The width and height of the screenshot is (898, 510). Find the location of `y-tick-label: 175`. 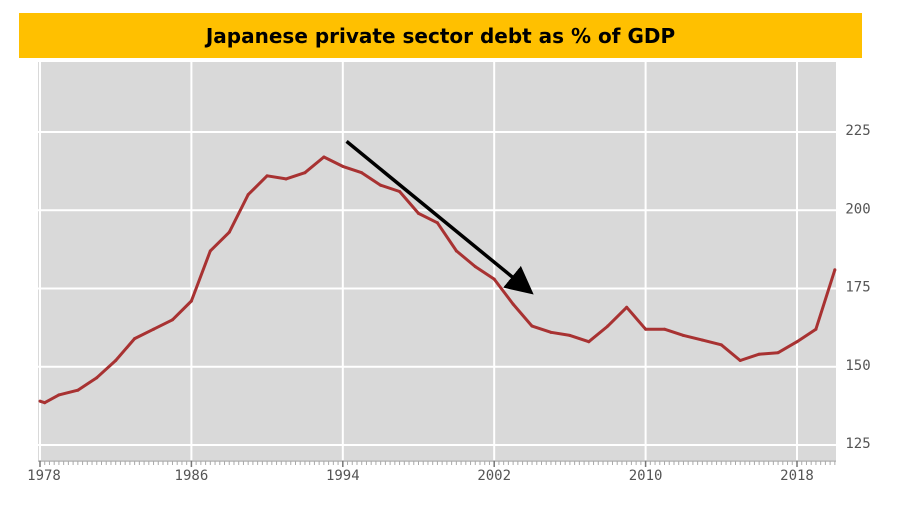

y-tick-label: 175 is located at coordinates (857, 288).